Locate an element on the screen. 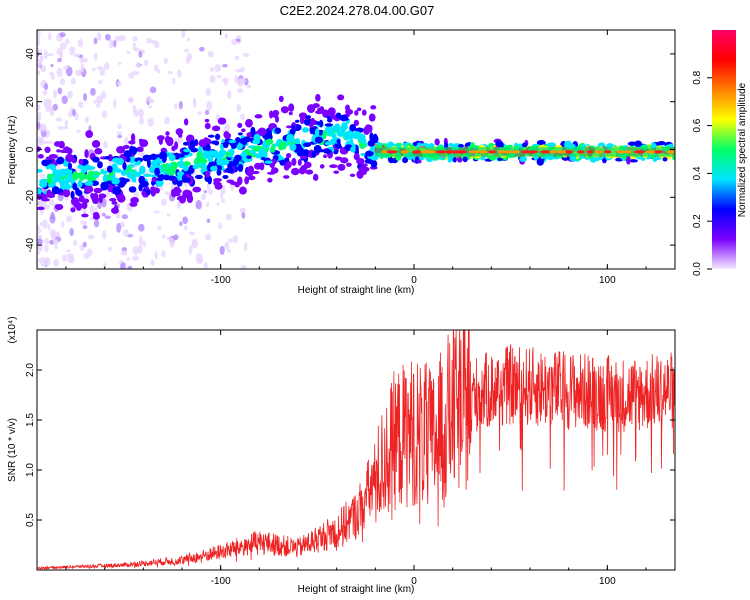 The image size is (750, 600). y-tick-label: 1.5 is located at coordinates (30, 420).